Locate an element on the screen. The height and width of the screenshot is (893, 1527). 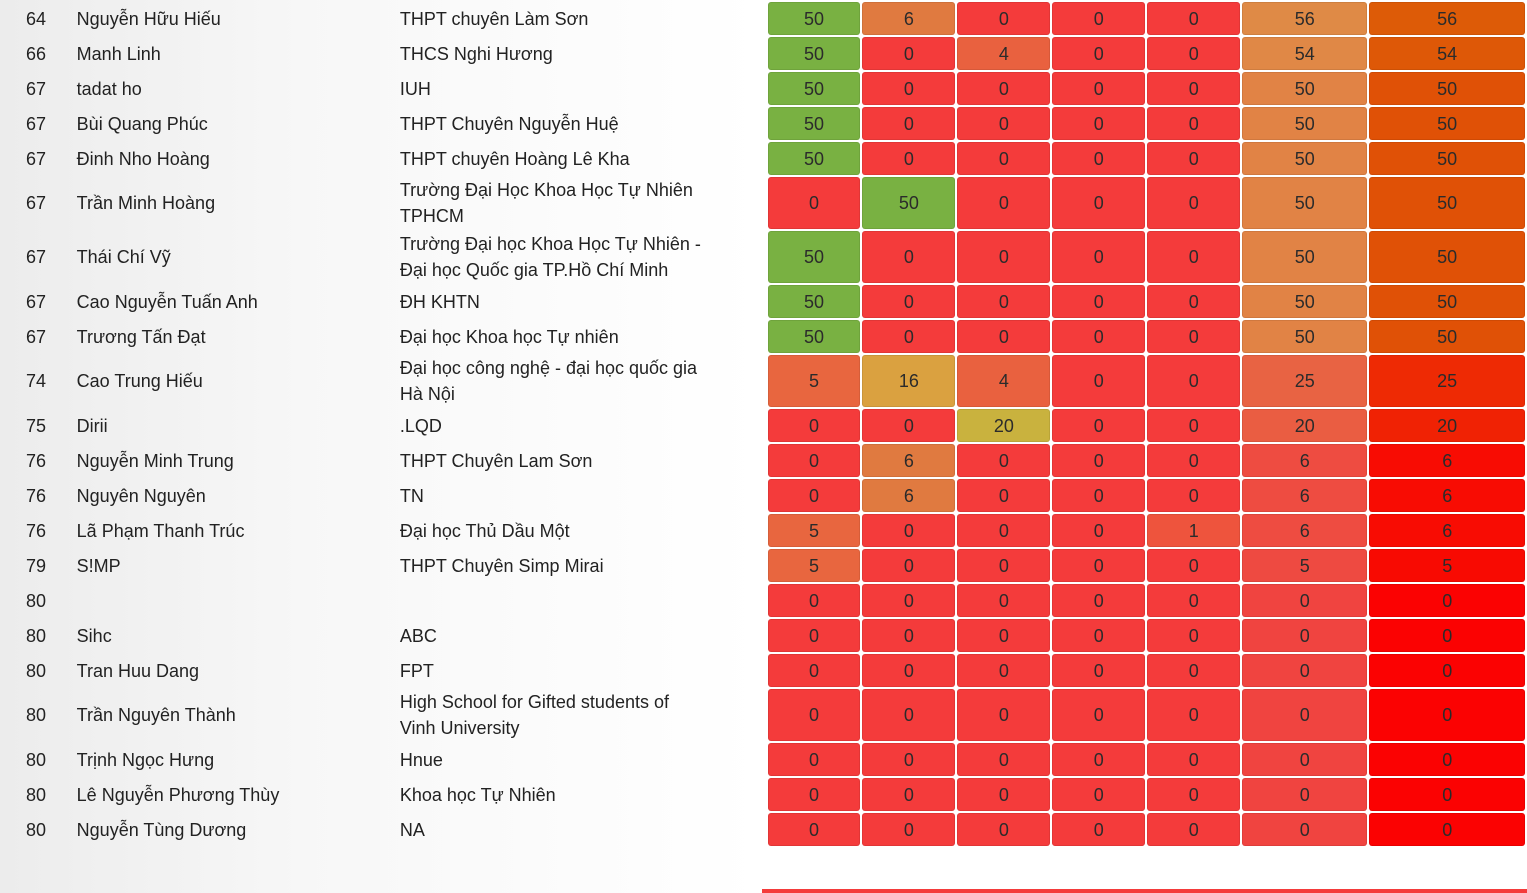
table-row: 80 0 0 0 0 0 0 0 is located at coordinates (763, 600).